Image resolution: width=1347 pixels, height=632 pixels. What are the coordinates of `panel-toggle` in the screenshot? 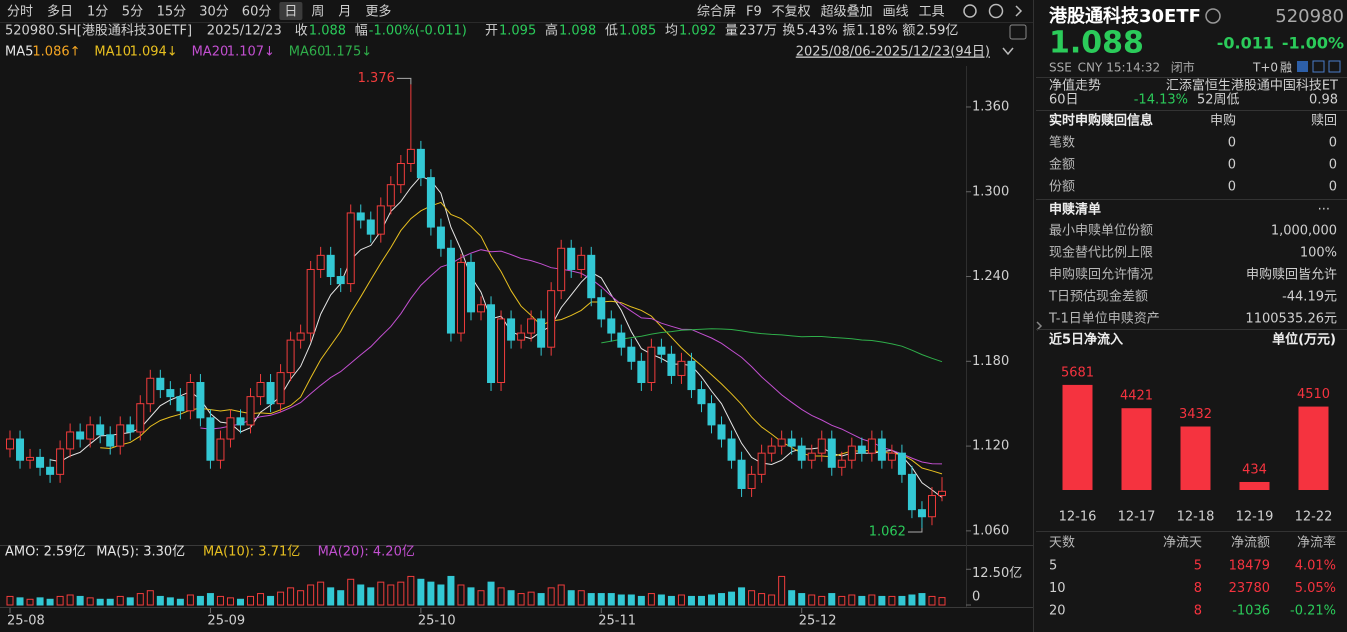 It's located at (1039, 326).